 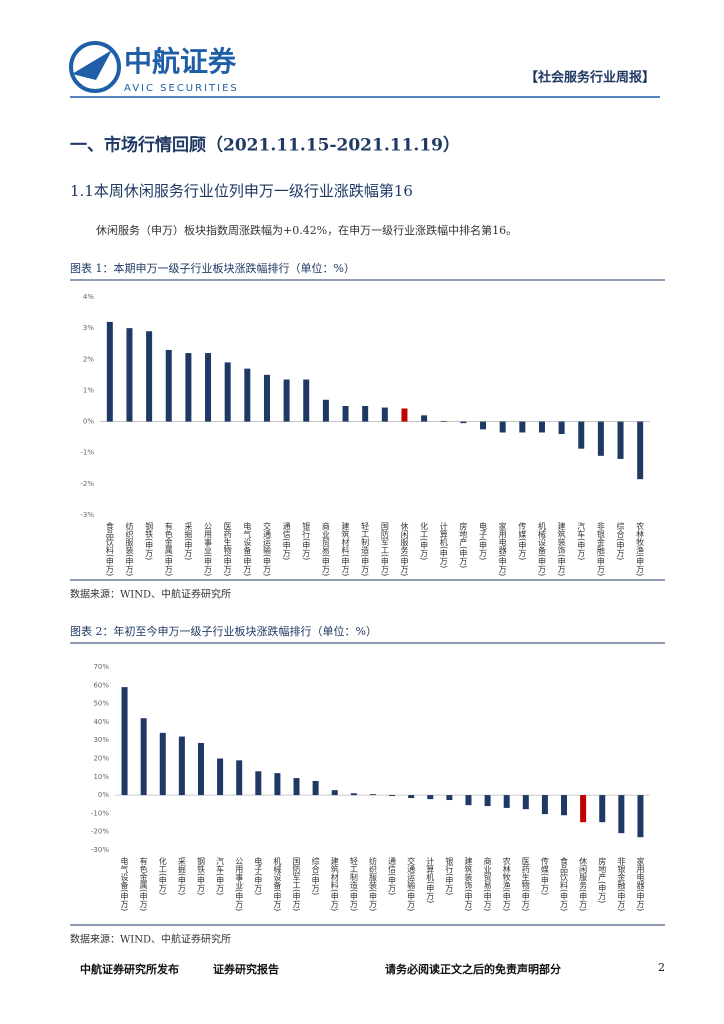 I want to click on x-tick-label: 化工(申万), so click(x=162, y=875).